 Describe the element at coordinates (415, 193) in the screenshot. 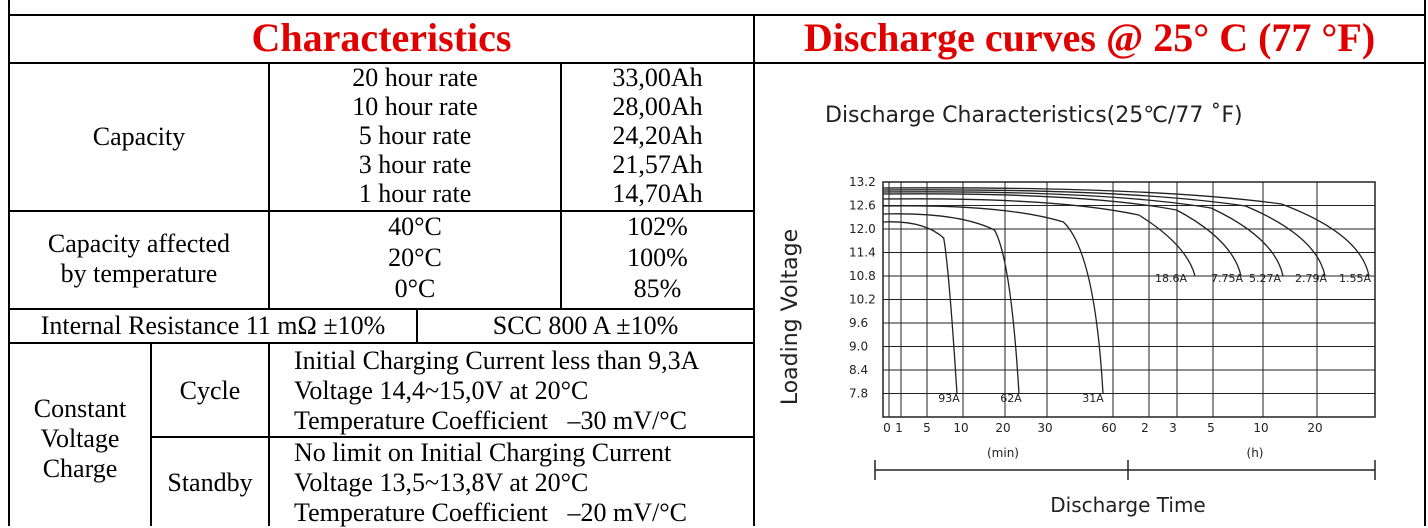

I see `rate-1h: 1 hour rate` at that location.